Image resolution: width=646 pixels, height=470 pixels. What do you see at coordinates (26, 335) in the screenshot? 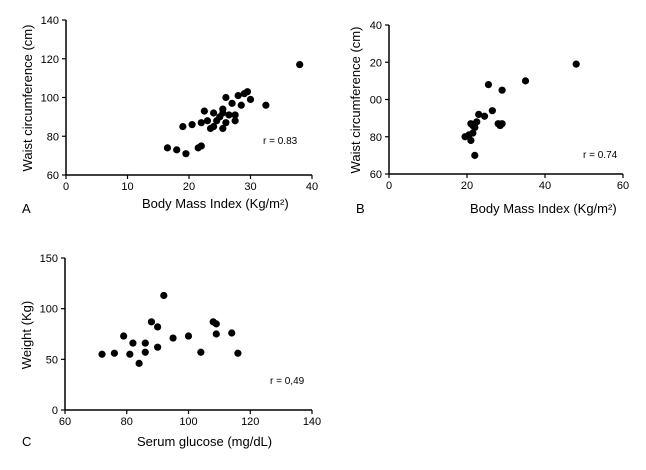
I see `y-axis-label: Weight (Kg)` at bounding box center [26, 335].